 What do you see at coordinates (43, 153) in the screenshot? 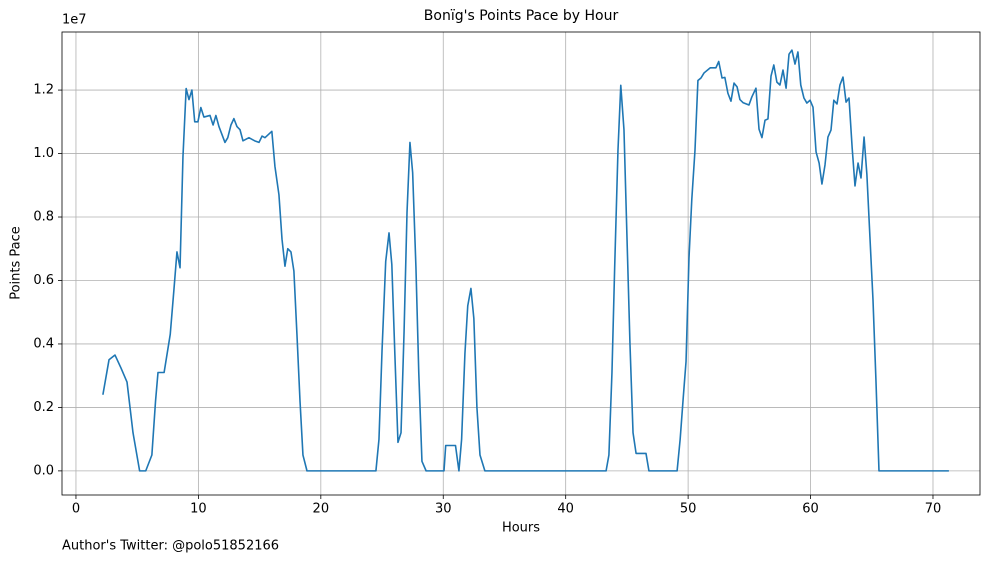
I see `y-tick-label: 1.0` at bounding box center [43, 153].